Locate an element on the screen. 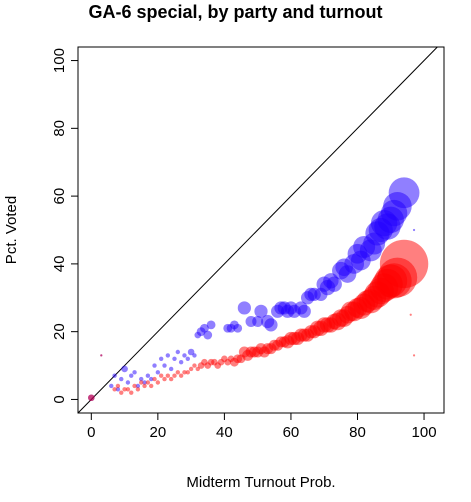 The height and width of the screenshot is (502, 471). y-axis-label: Pct. Voted is located at coordinates (11, 230).